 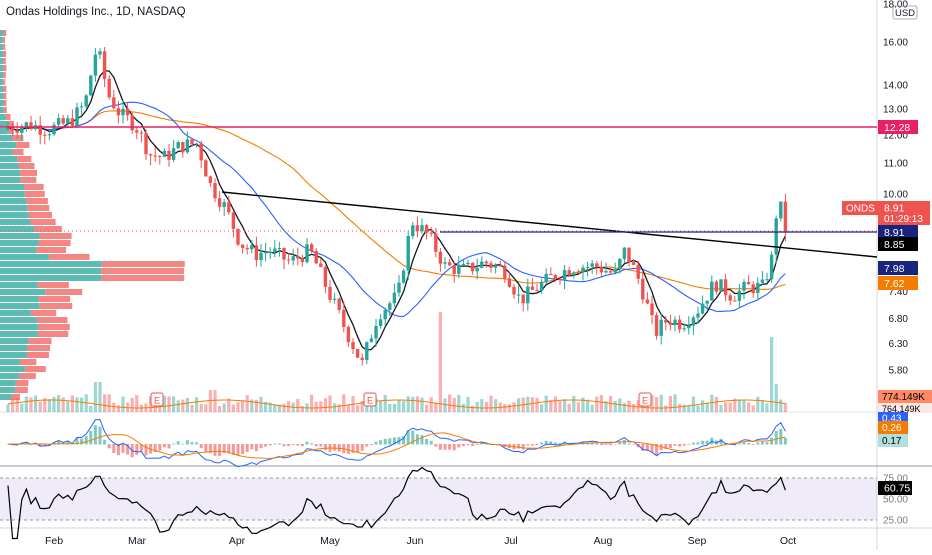 I want to click on volume-label-box, so click(x=905, y=396).